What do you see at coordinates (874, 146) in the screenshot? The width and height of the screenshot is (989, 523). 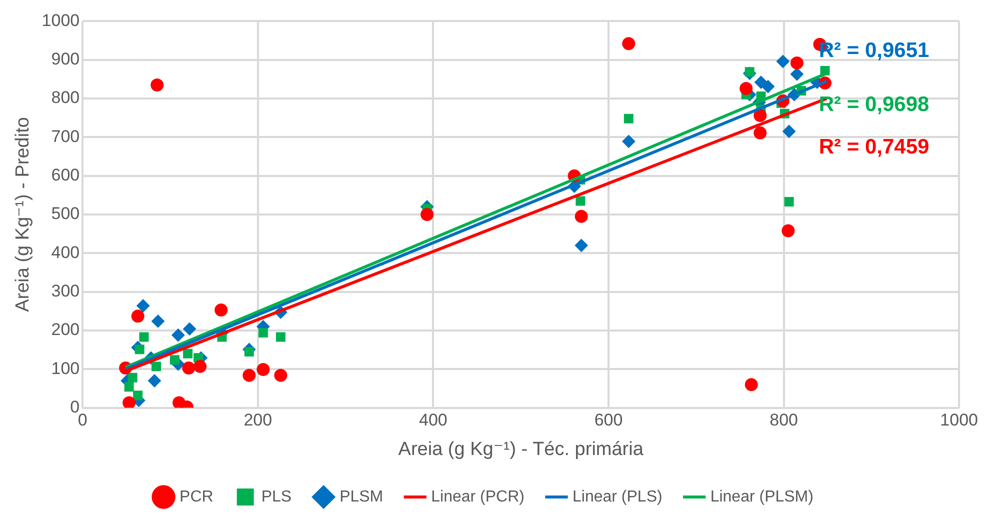 I see `annotation: R² = 0,7459` at bounding box center [874, 146].